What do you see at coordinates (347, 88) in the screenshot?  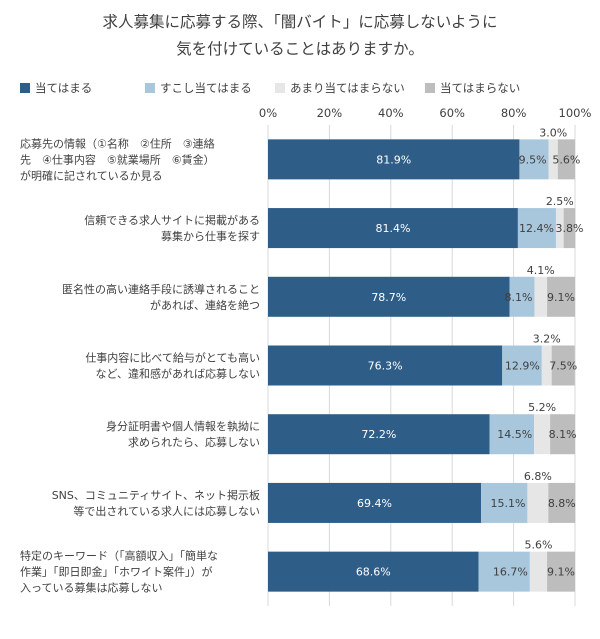 I see `legend-label: あまり当てはまらない` at bounding box center [347, 88].